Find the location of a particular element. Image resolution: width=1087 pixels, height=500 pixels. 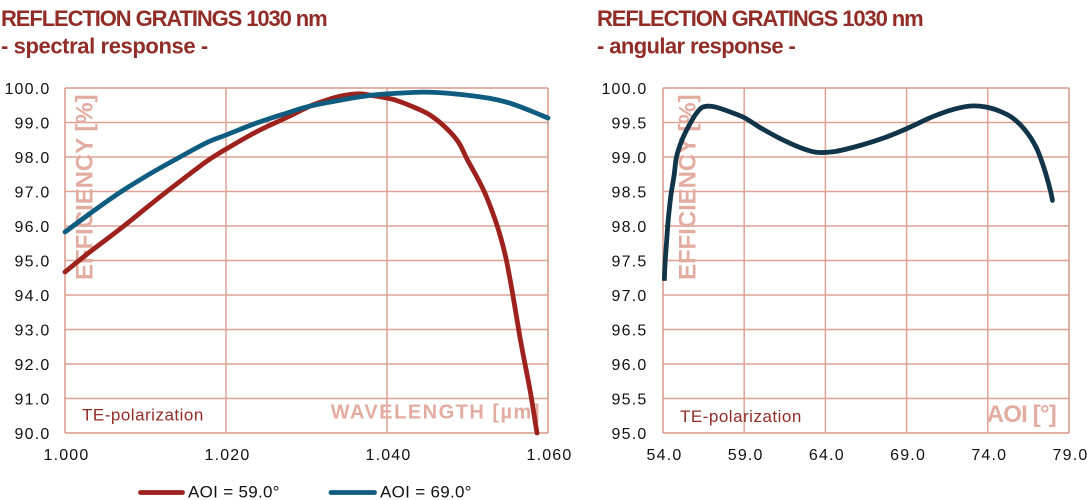

svg-text: 1.000 is located at coordinates (66, 455).